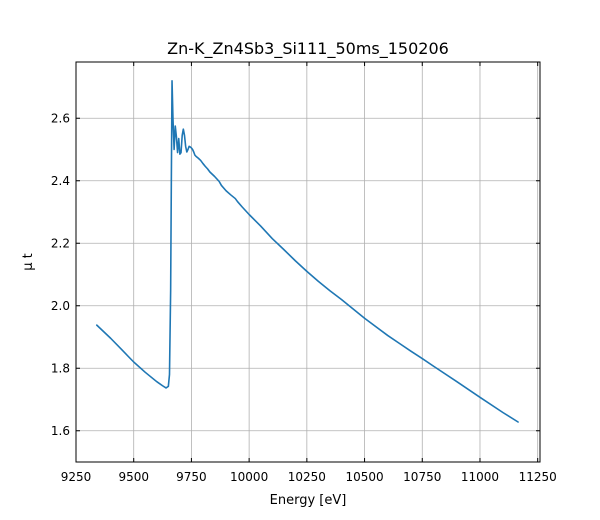 The width and height of the screenshot is (600, 520). What do you see at coordinates (538, 477) in the screenshot?
I see `x-tick-label: 11250` at bounding box center [538, 477].